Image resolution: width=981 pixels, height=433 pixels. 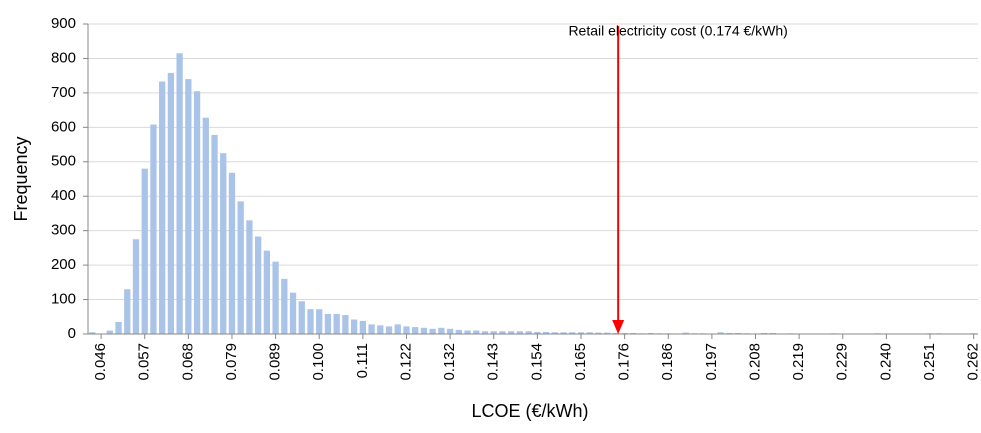 What do you see at coordinates (929, 362) in the screenshot?
I see `x-tick-label: 0.251` at bounding box center [929, 362].